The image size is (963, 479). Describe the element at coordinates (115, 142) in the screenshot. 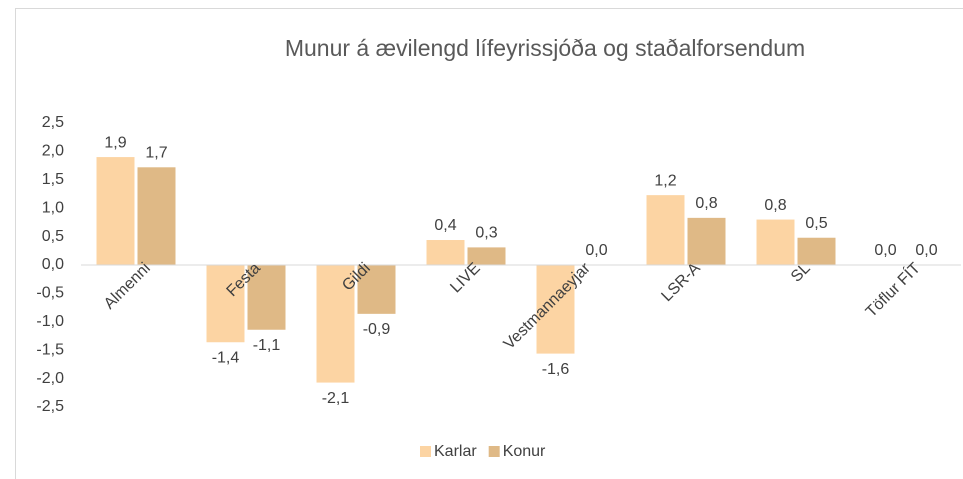

I see `data-label: 1,9` at that location.